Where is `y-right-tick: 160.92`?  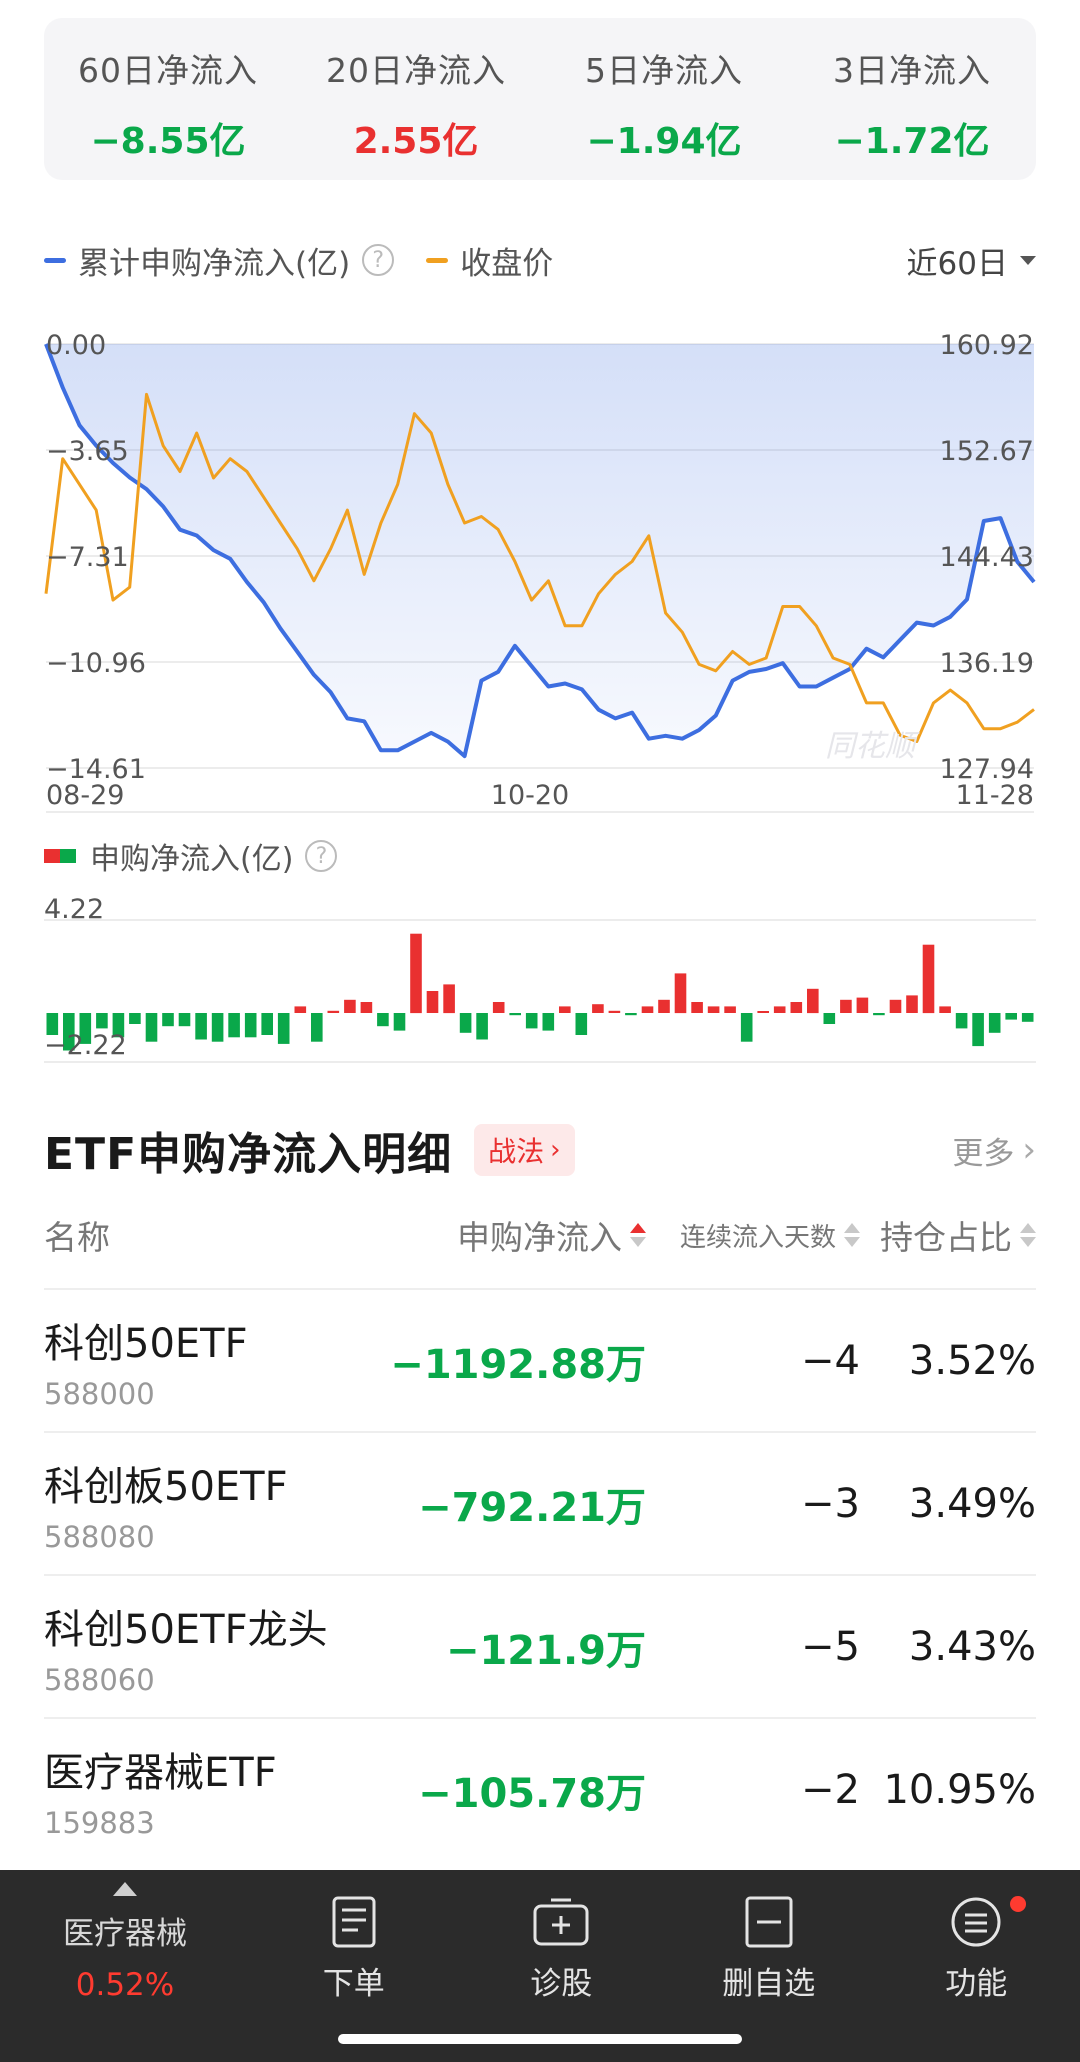 y-right-tick: 160.92 is located at coordinates (987, 345).